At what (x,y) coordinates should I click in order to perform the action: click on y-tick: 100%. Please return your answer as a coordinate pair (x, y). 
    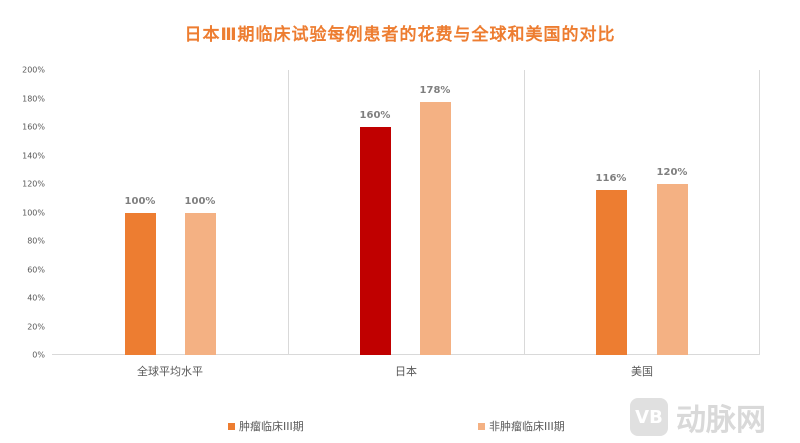
    Looking at the image, I should click on (33, 212).